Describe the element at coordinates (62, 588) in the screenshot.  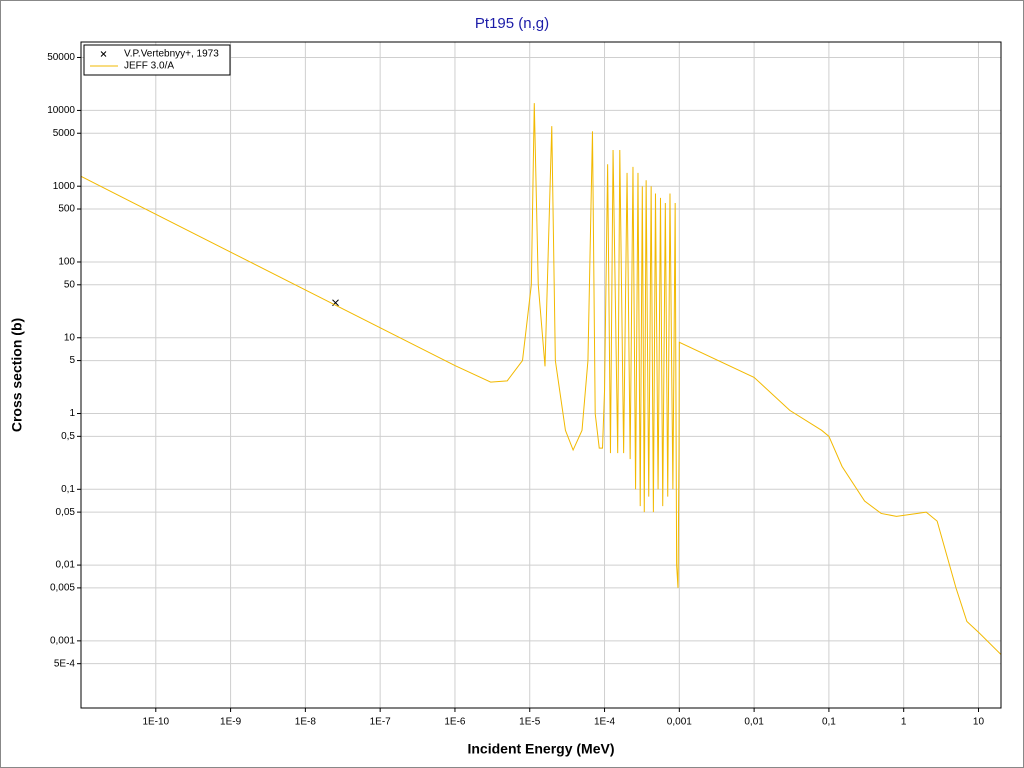
I see `y-tick-label: 0,005` at that location.